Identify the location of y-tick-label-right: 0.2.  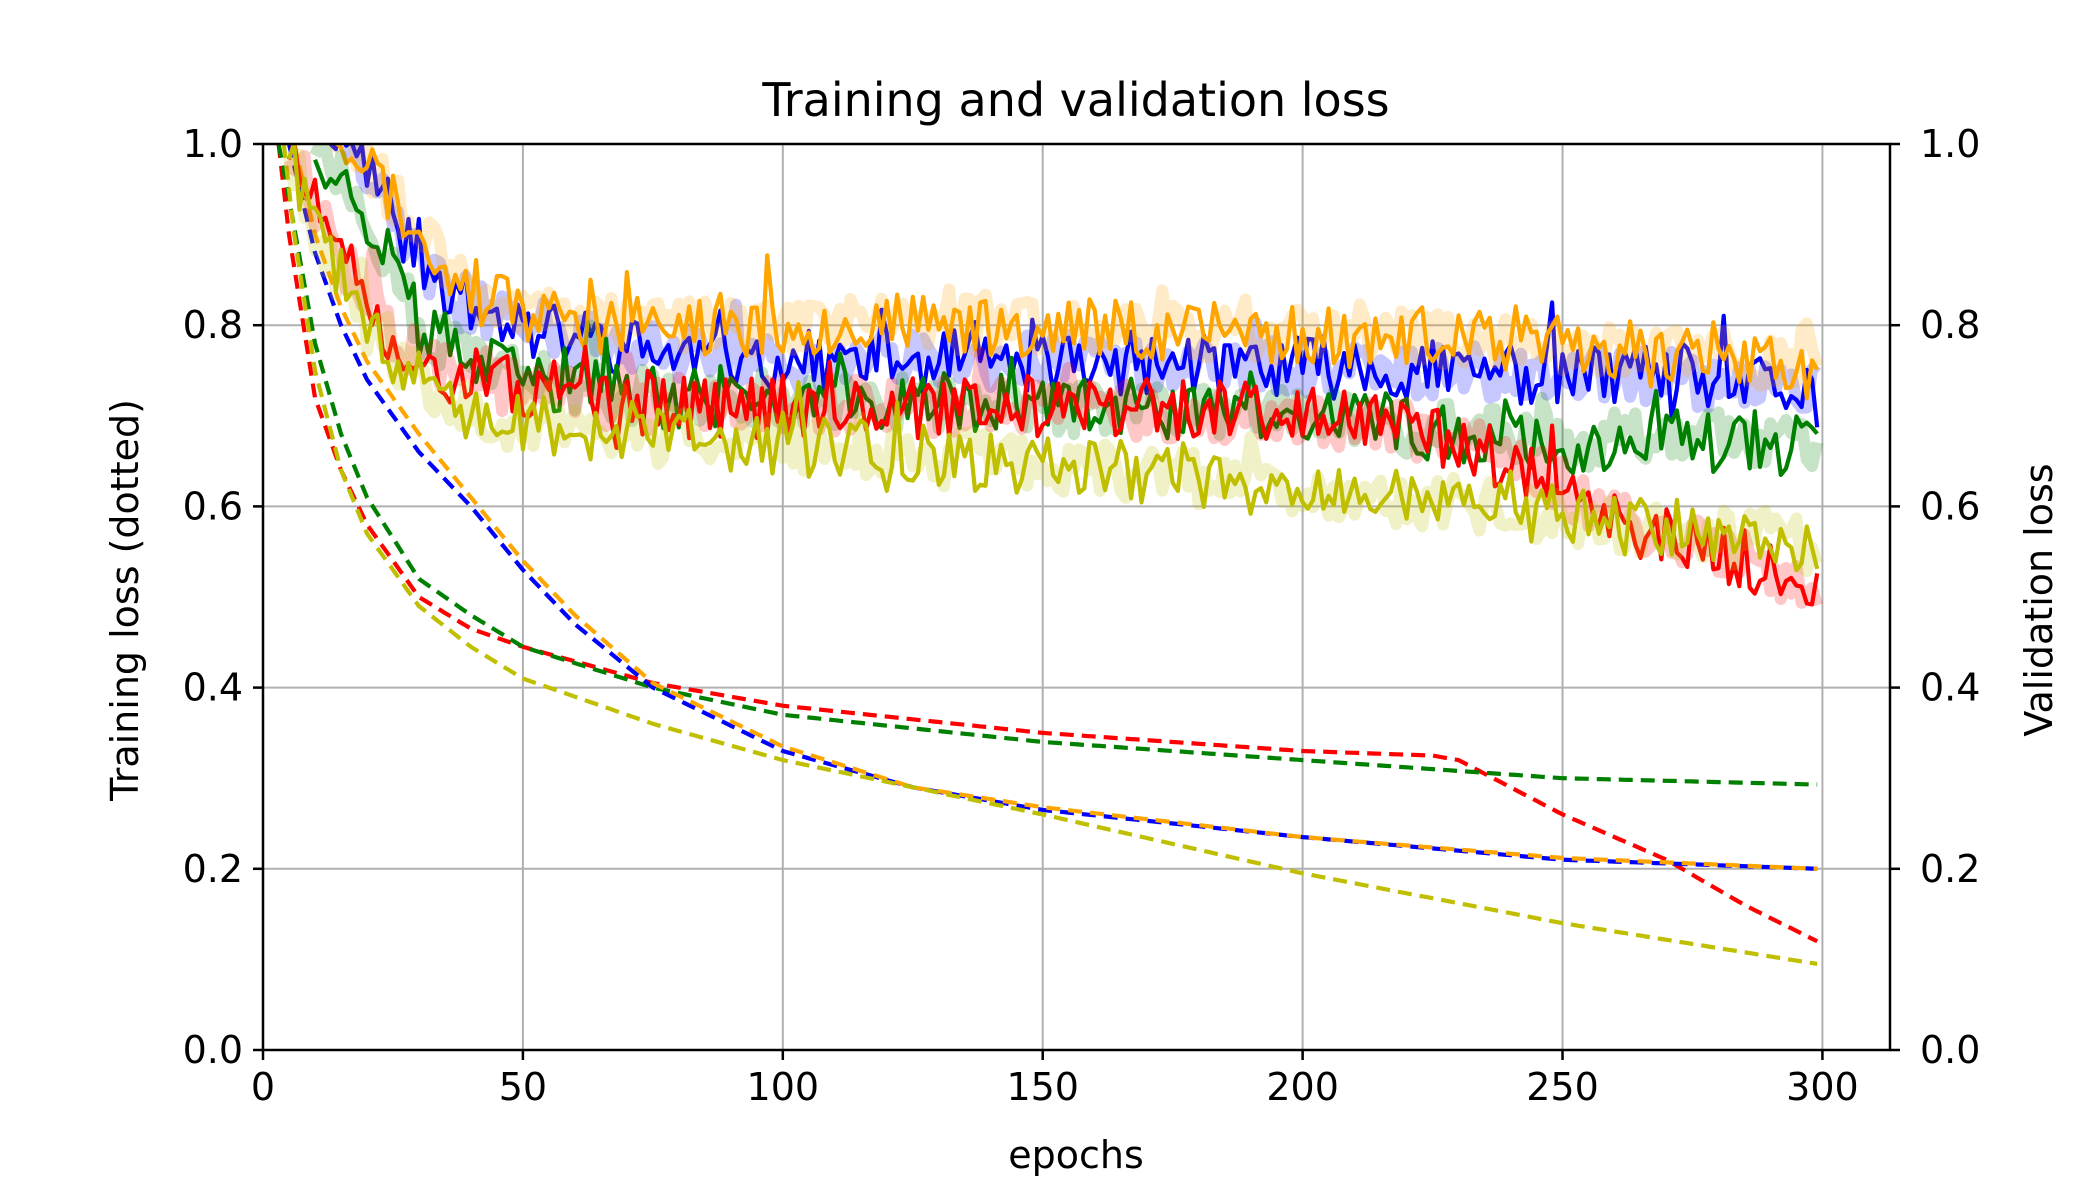
(1950, 869).